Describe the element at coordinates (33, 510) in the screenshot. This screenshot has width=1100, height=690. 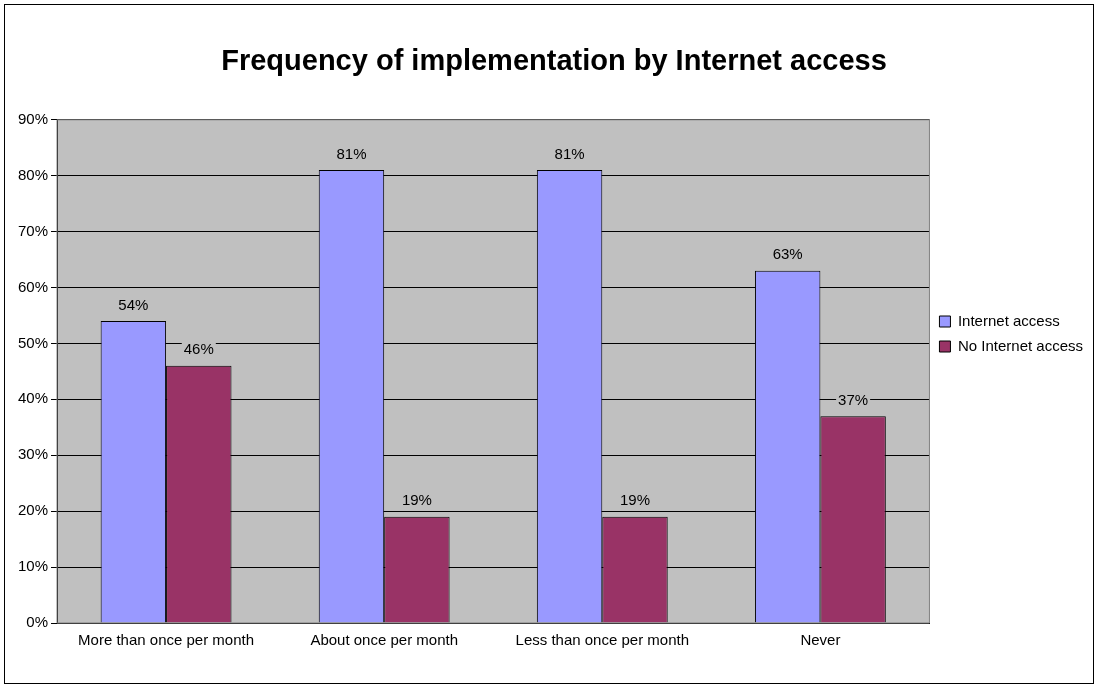
I see `y-tick-label: 20%` at that location.